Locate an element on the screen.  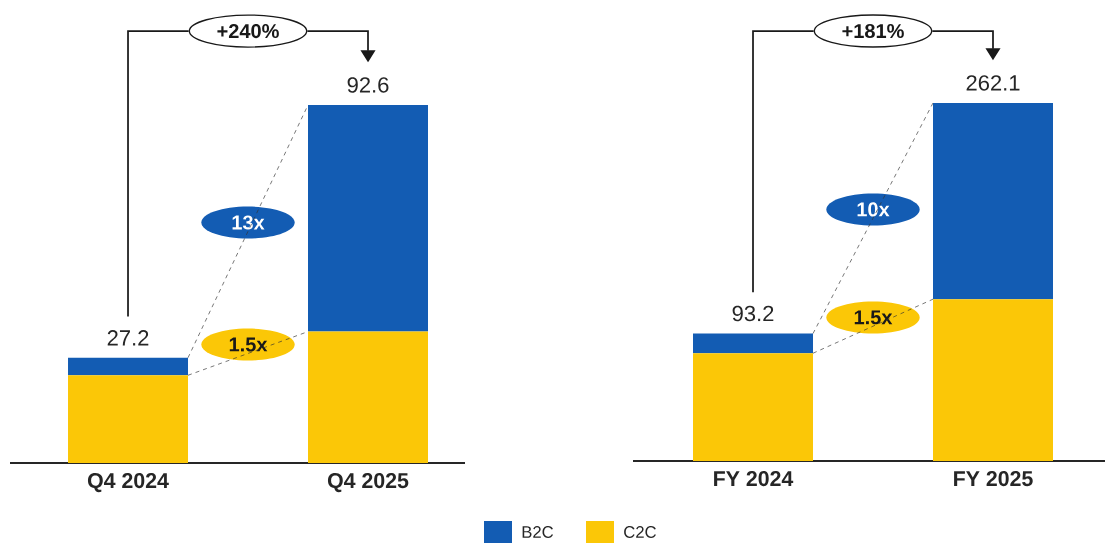
x-tick-label: Q4 2024 is located at coordinates (128, 483).